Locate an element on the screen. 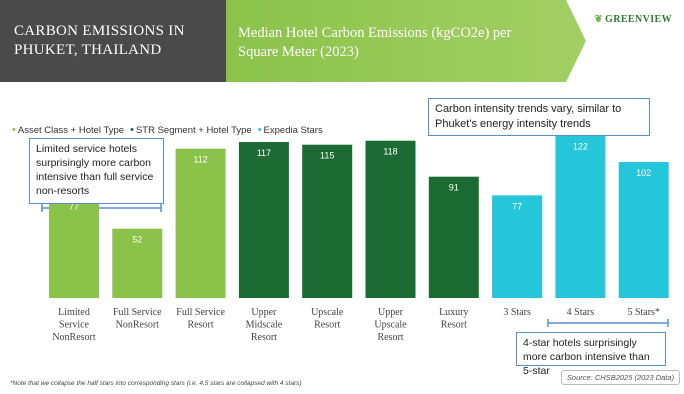 Image resolution: width=684 pixels, height=394 pixels. bar-full-service-resort is located at coordinates (200, 223).